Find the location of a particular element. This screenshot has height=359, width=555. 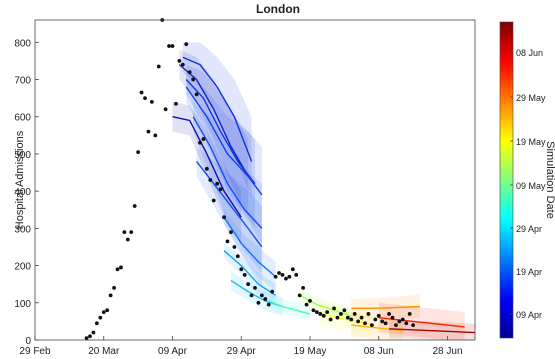

y-axis: 0 100 200 300 400 500 600 700 800 is located at coordinates (26, 192).